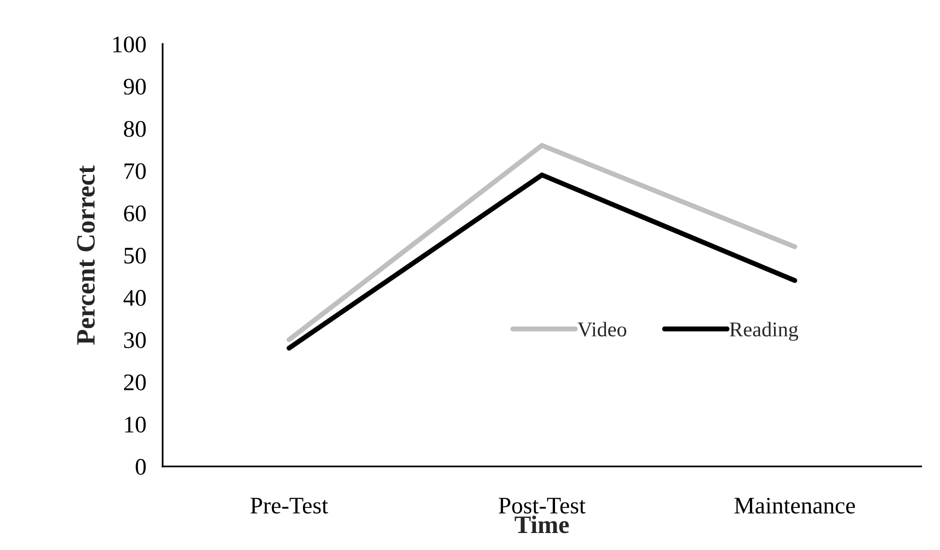 Image resolution: width=940 pixels, height=550 pixels. What do you see at coordinates (129, 44) in the screenshot?
I see `y-tick-label: 100` at bounding box center [129, 44].